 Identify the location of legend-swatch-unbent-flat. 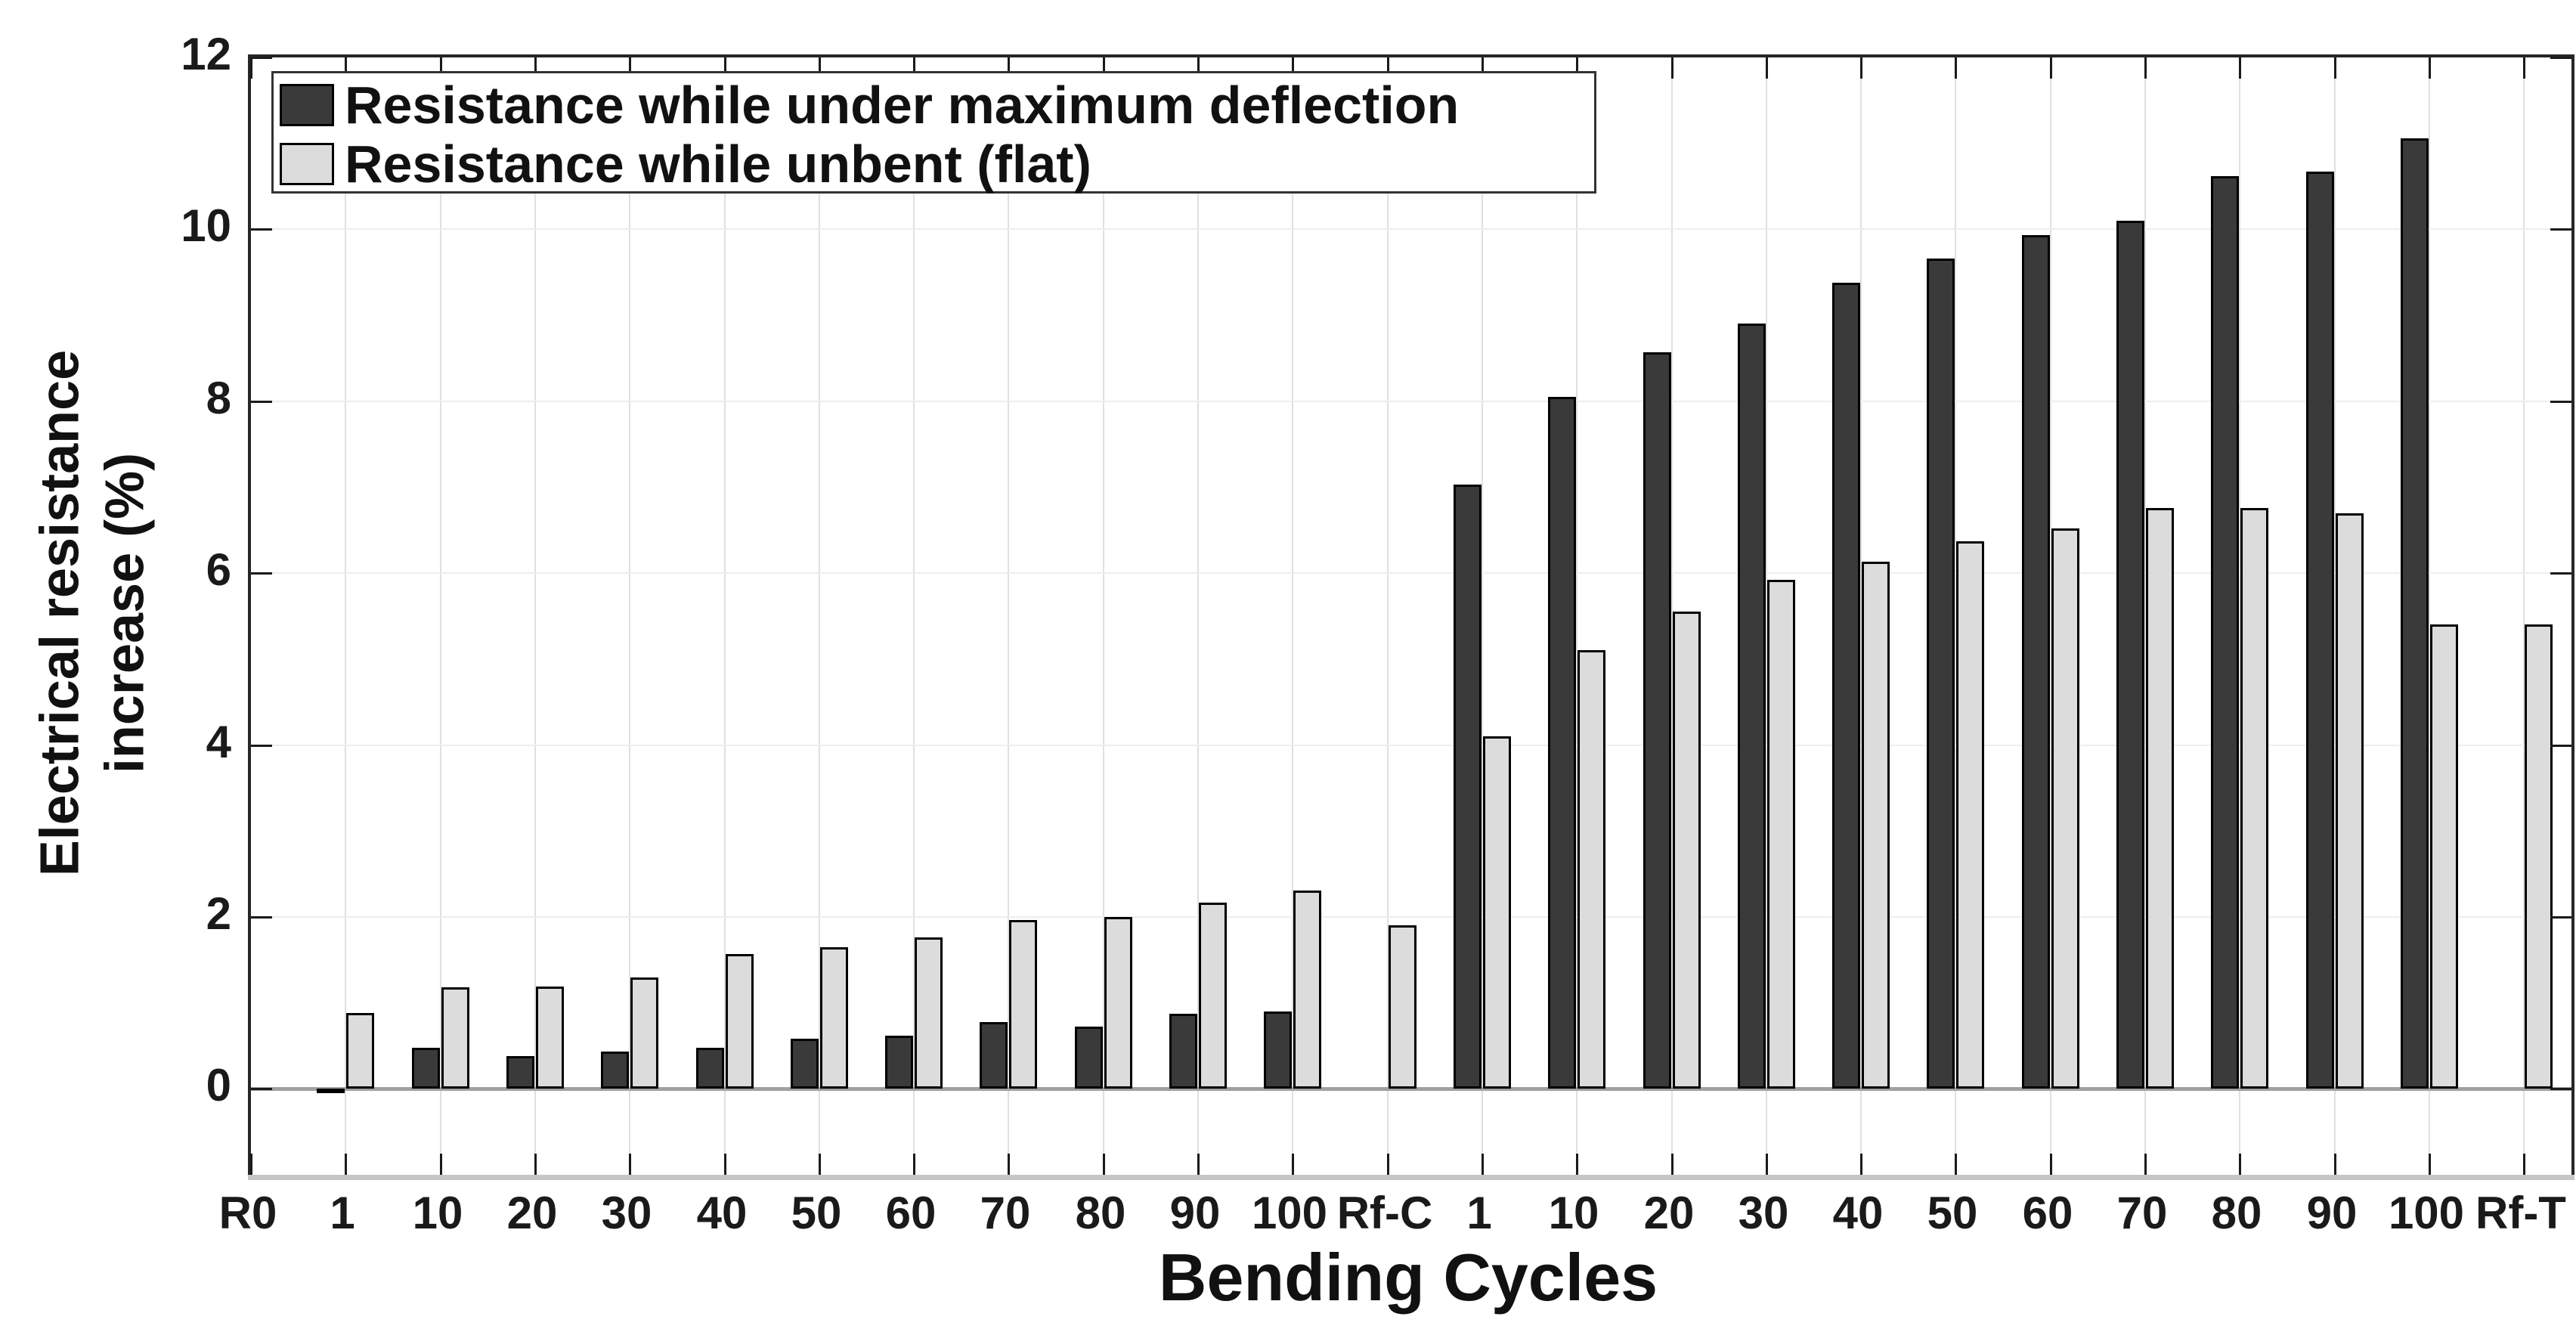
(307, 164).